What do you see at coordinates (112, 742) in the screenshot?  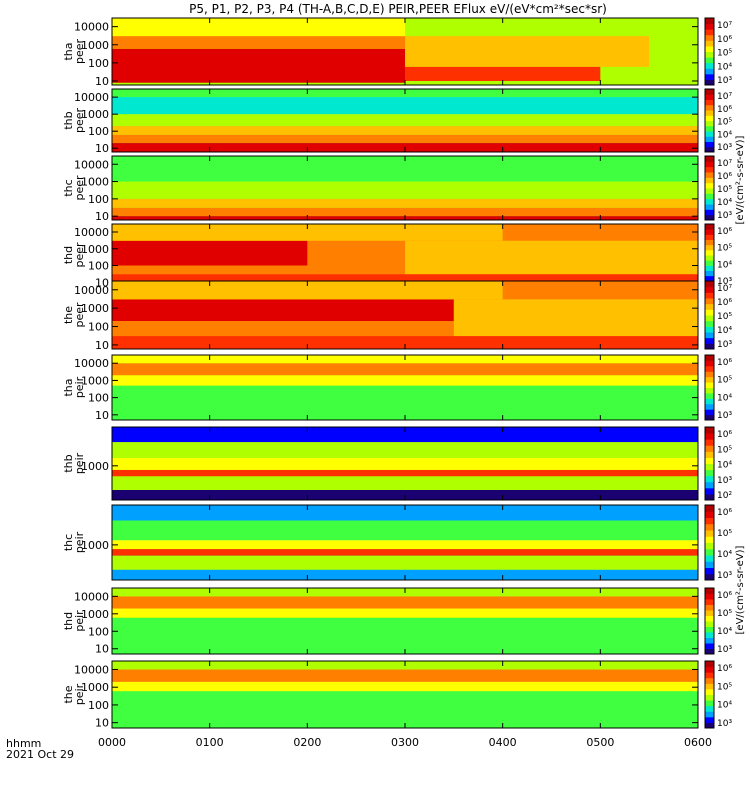 I see `x-tick-label: 0000` at bounding box center [112, 742].